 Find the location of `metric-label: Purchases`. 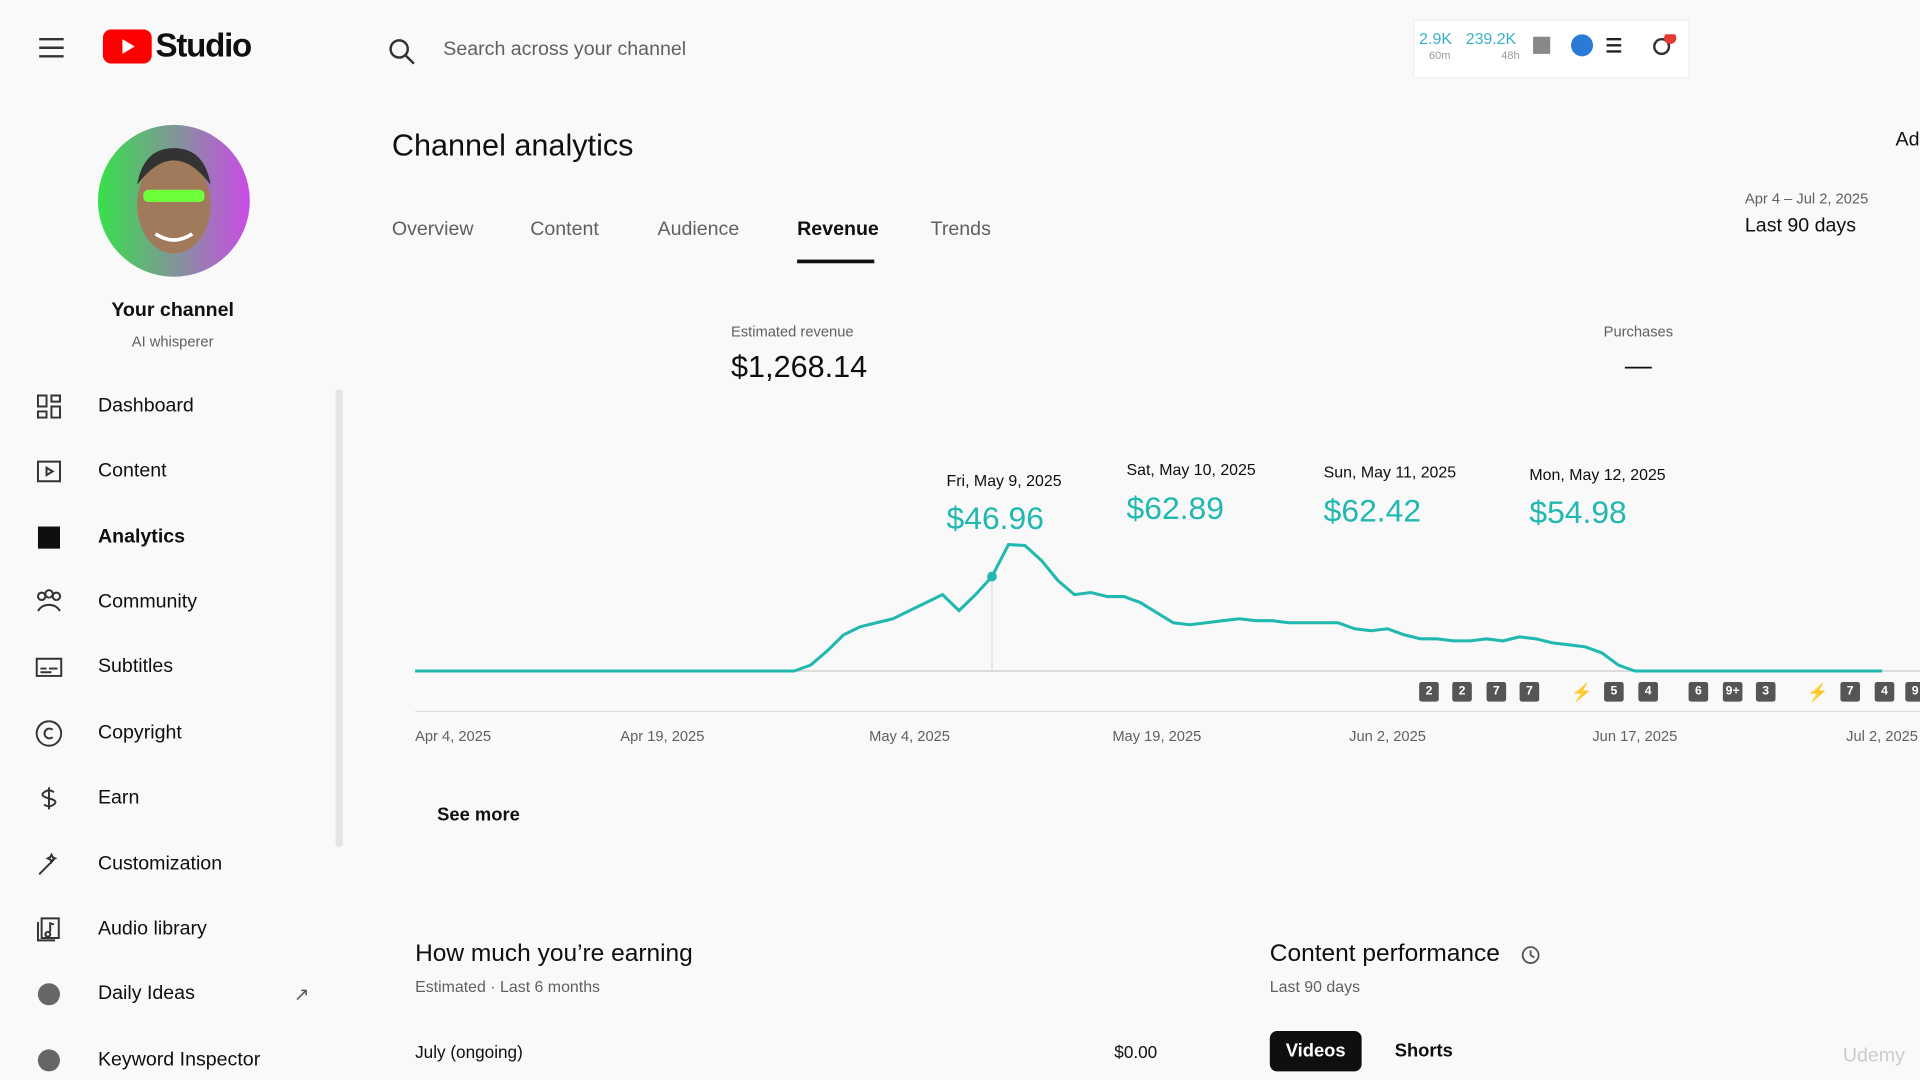

metric-label: Purchases is located at coordinates (1638, 332).